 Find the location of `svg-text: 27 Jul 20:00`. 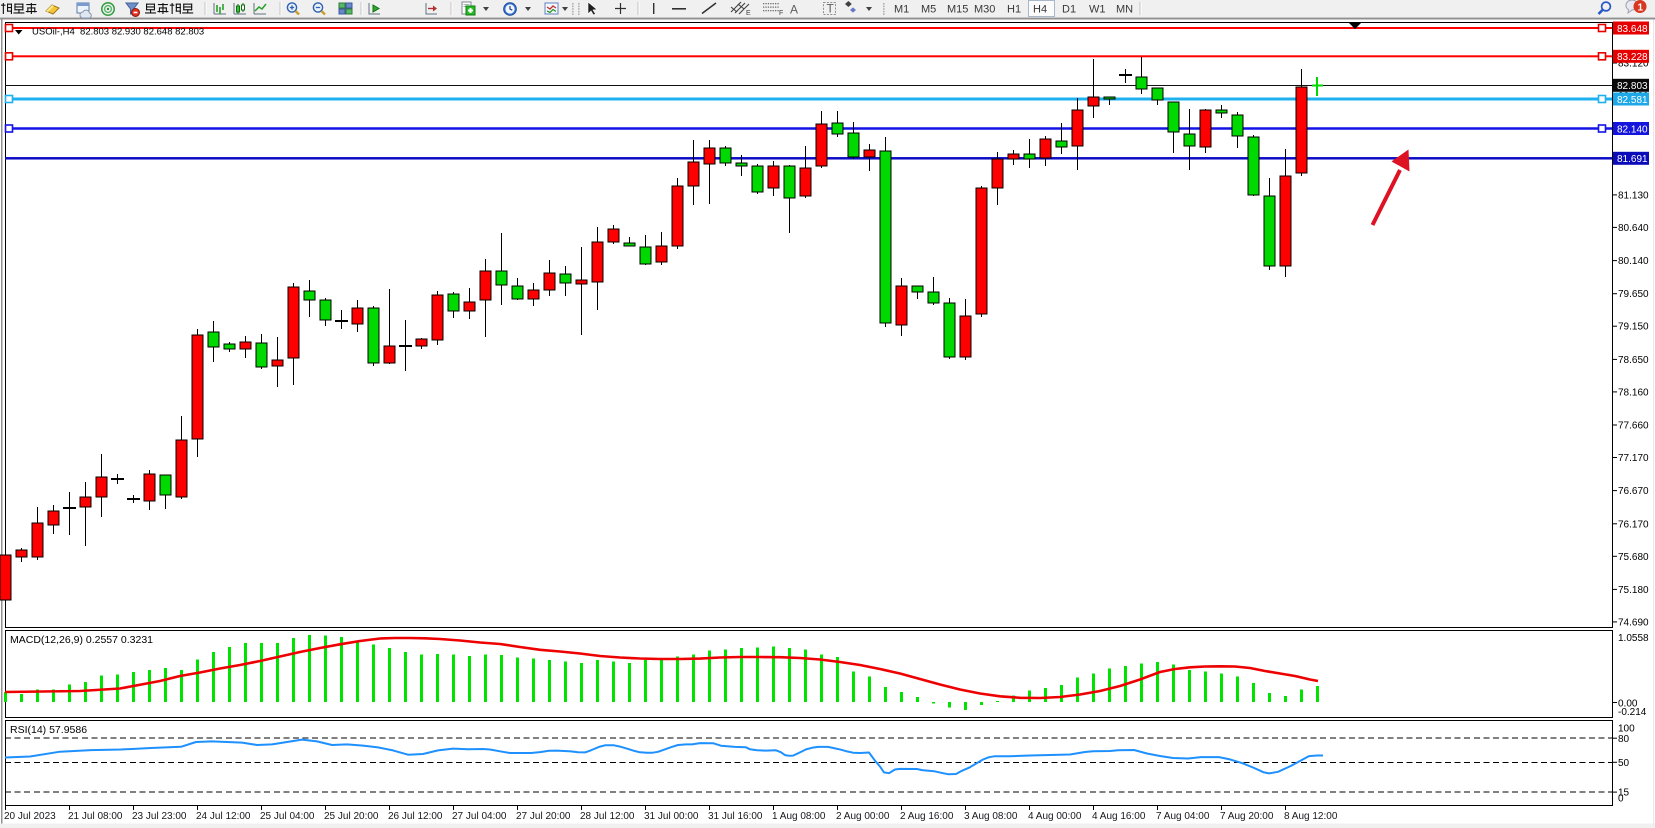

svg-text: 27 Jul 20:00 is located at coordinates (543, 816).